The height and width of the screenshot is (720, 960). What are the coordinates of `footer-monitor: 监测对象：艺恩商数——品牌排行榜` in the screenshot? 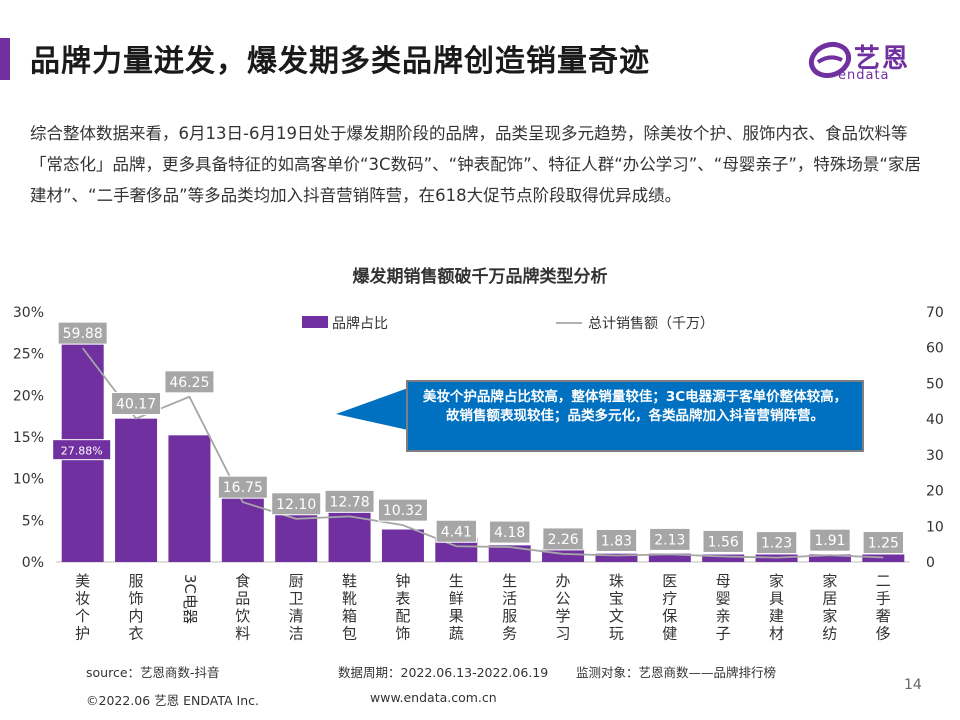 It's located at (676, 672).